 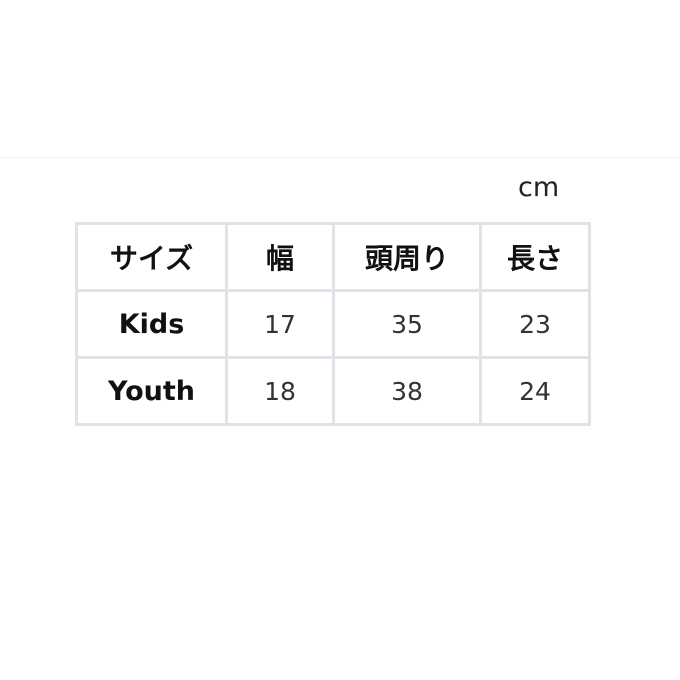 I want to click on header-row: サイズ 幅 頭周り 長さ, so click(x=333, y=257).